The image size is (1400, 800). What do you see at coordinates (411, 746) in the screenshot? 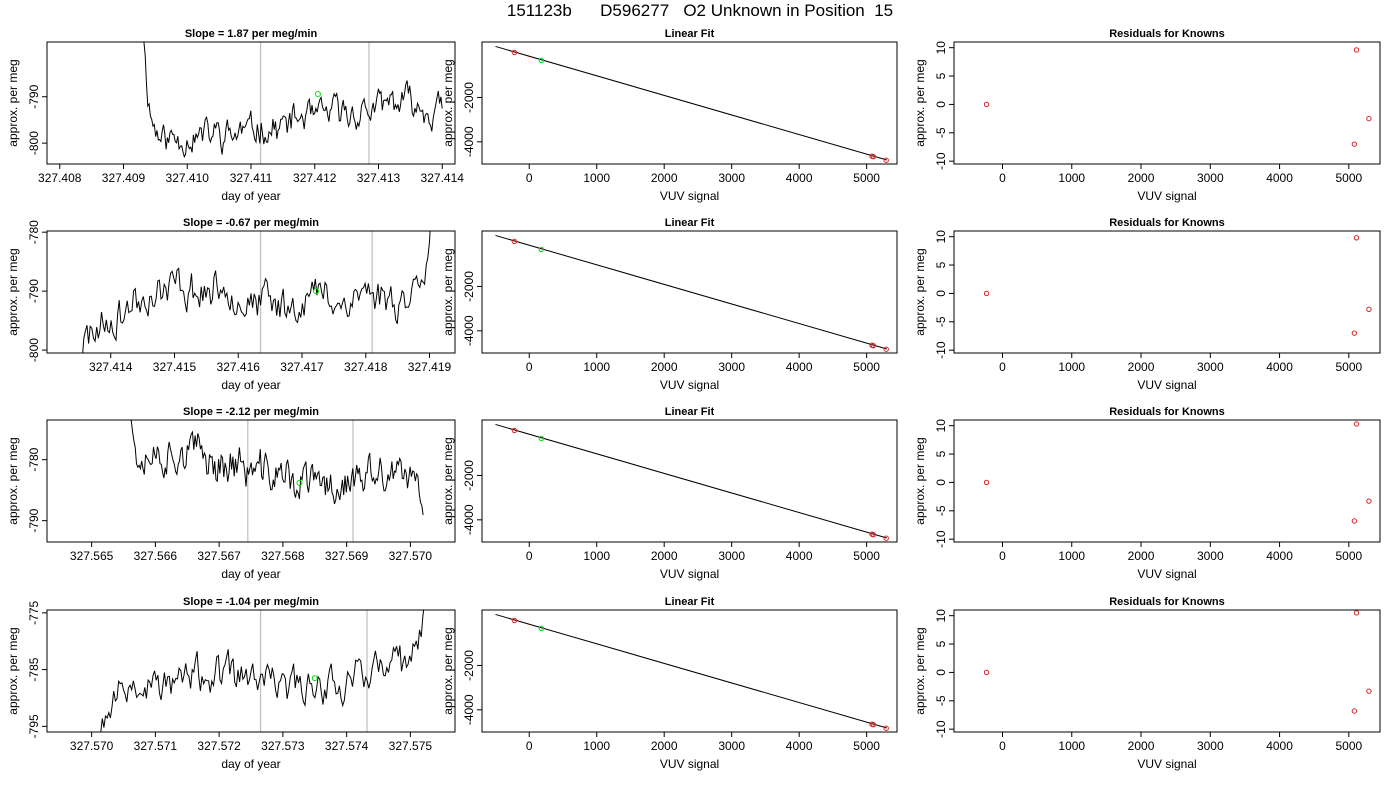
I see `x-tick-label: 327.575` at bounding box center [411, 746].